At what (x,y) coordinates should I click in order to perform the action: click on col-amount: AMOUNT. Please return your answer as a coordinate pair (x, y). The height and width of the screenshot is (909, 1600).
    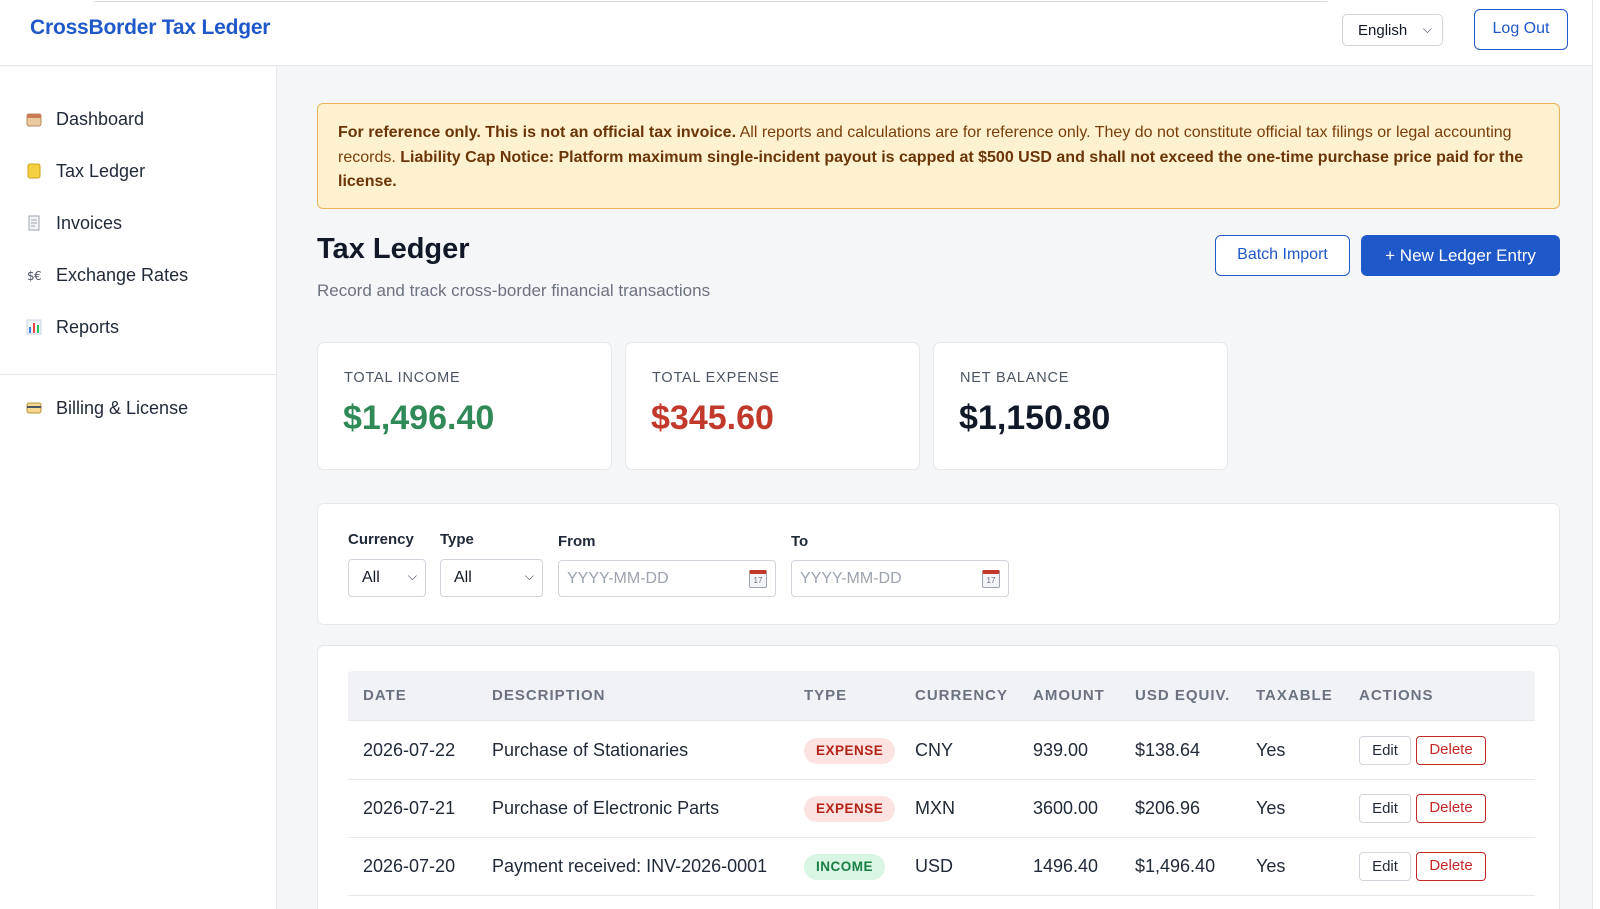
    Looking at the image, I should click on (1069, 695).